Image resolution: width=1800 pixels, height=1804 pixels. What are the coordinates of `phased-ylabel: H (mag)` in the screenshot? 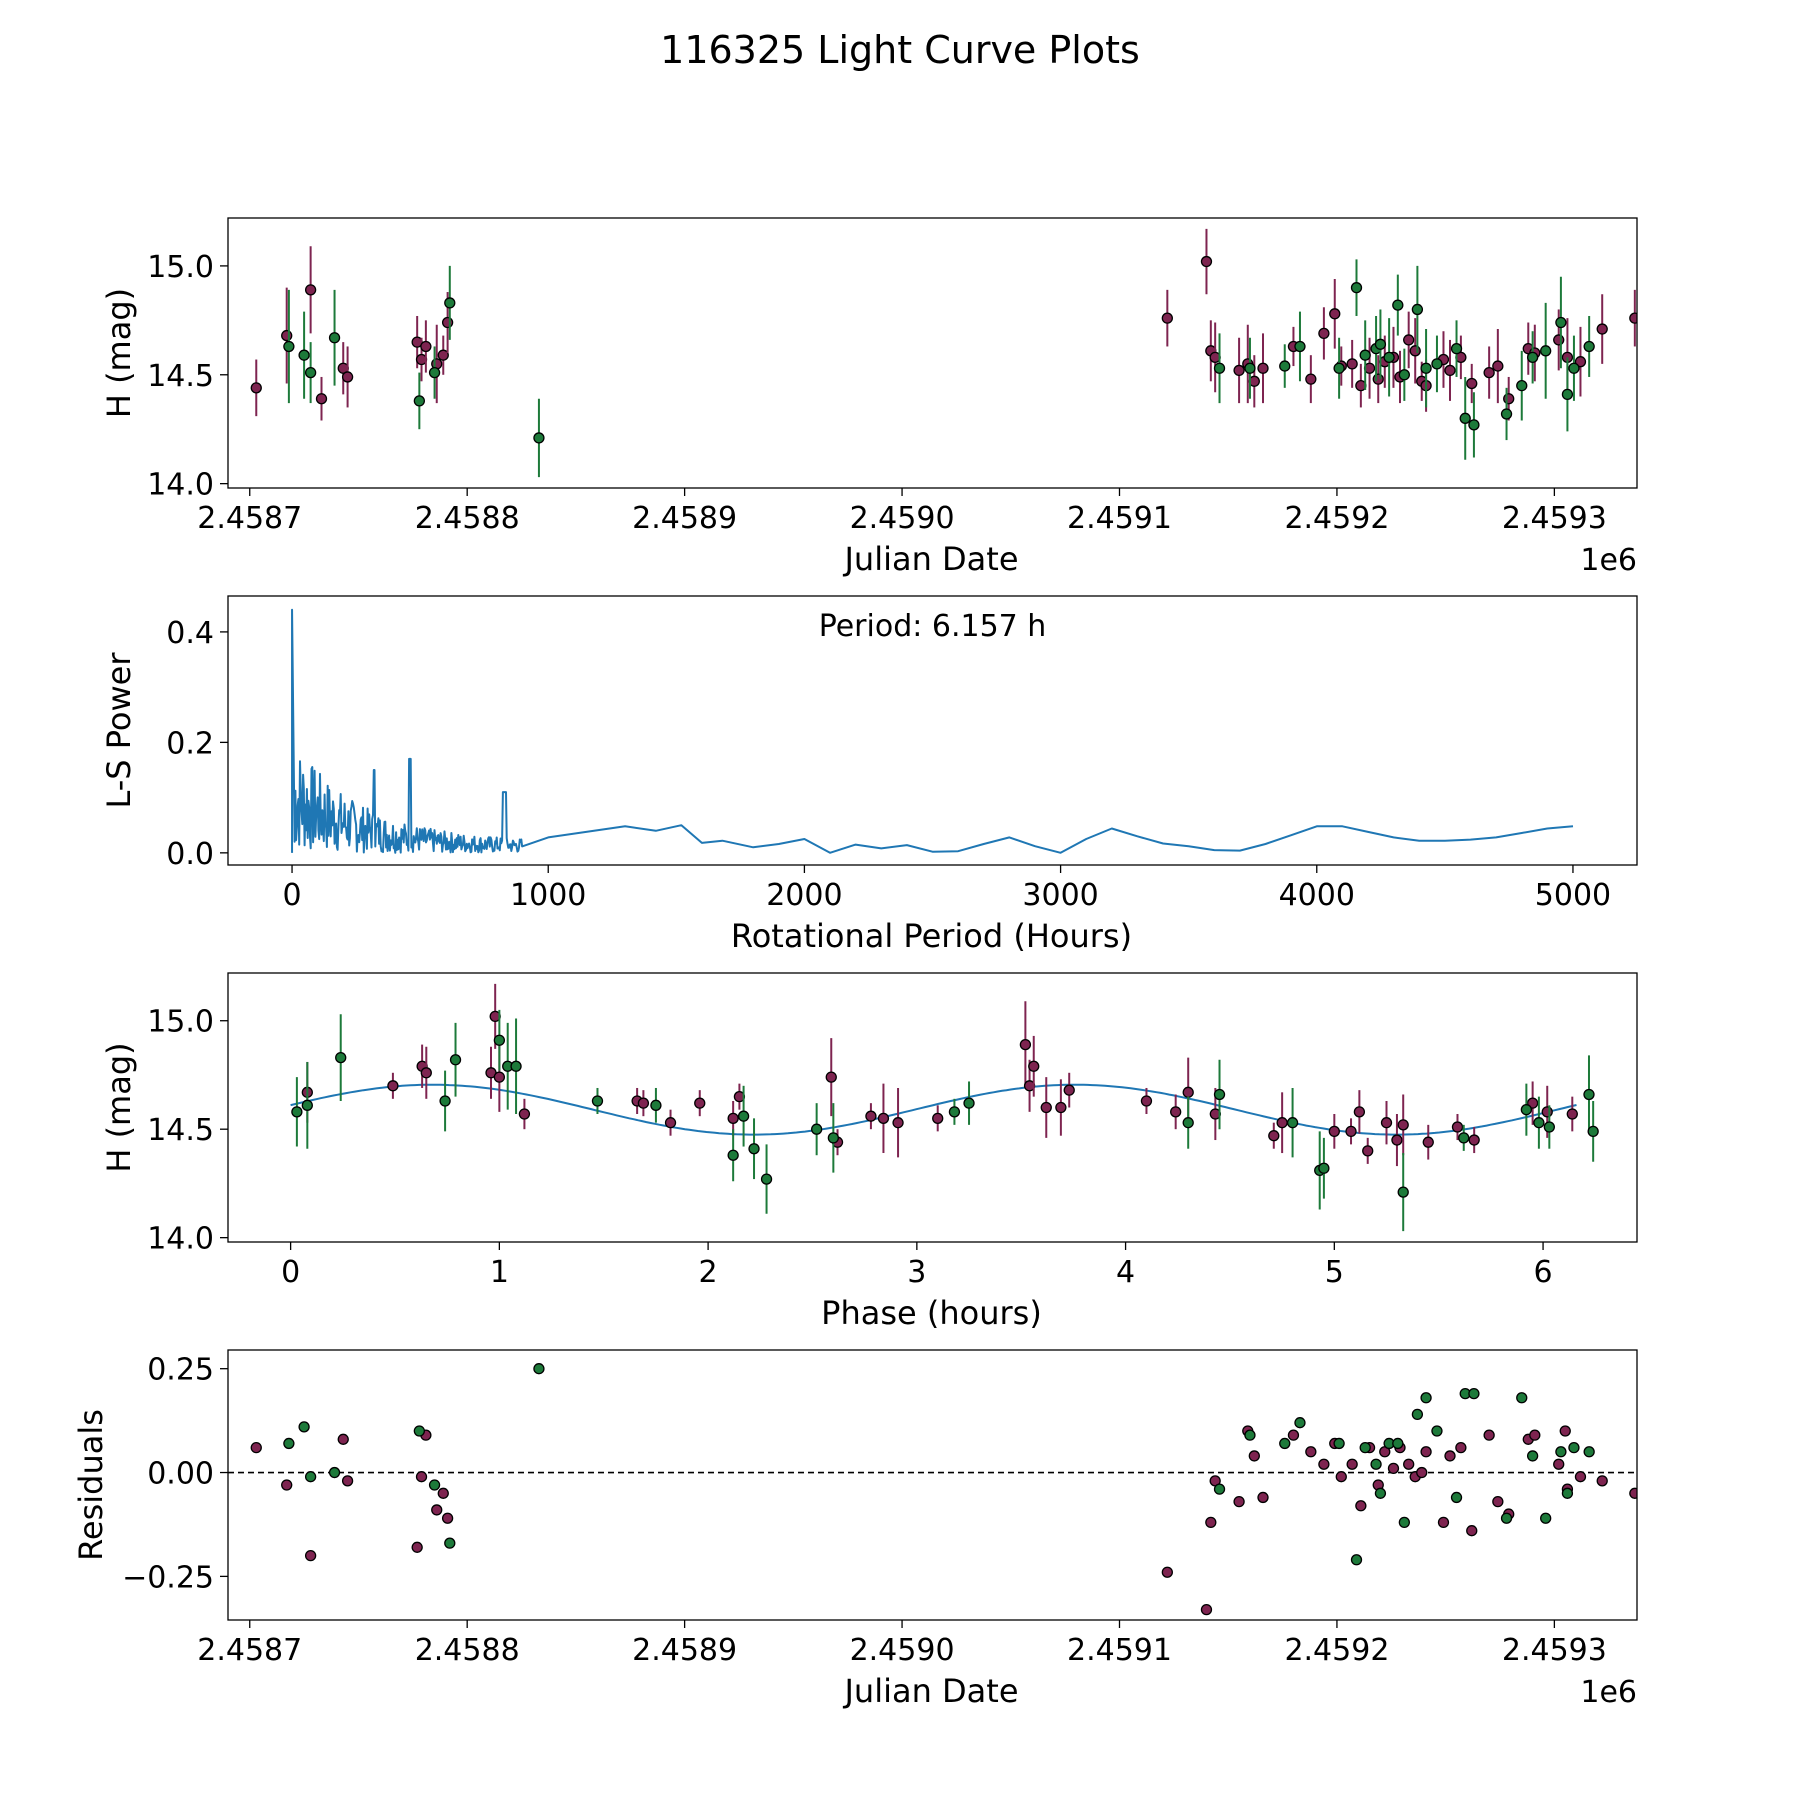 It's located at (119, 1107).